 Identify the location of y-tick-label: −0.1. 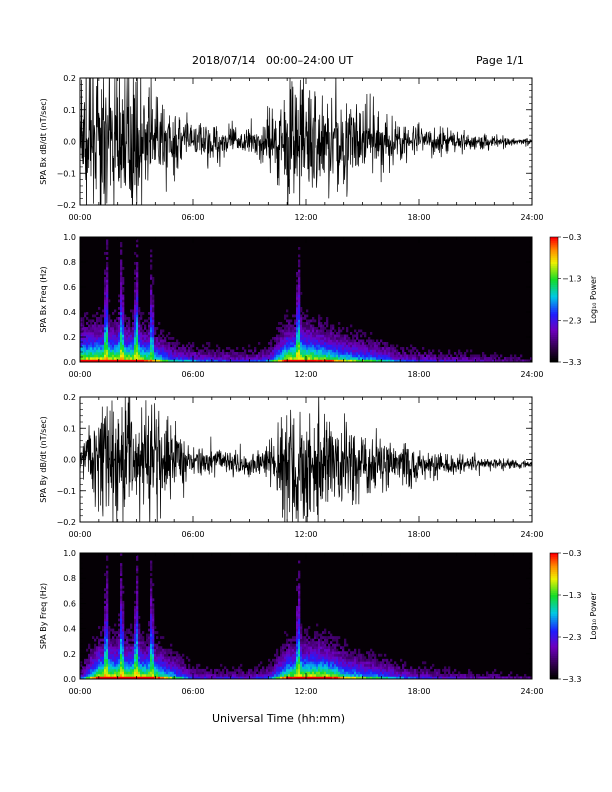
(66, 173).